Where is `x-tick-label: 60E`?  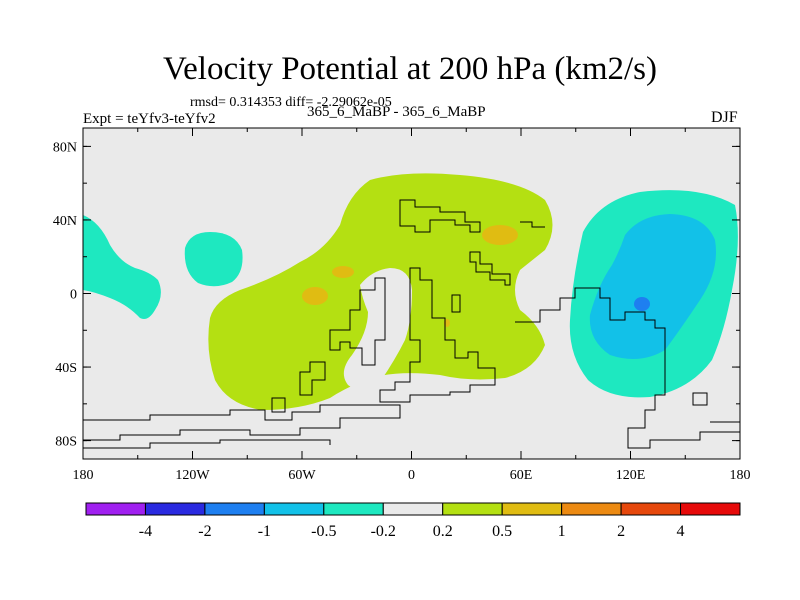 x-tick-label: 60E is located at coordinates (521, 475).